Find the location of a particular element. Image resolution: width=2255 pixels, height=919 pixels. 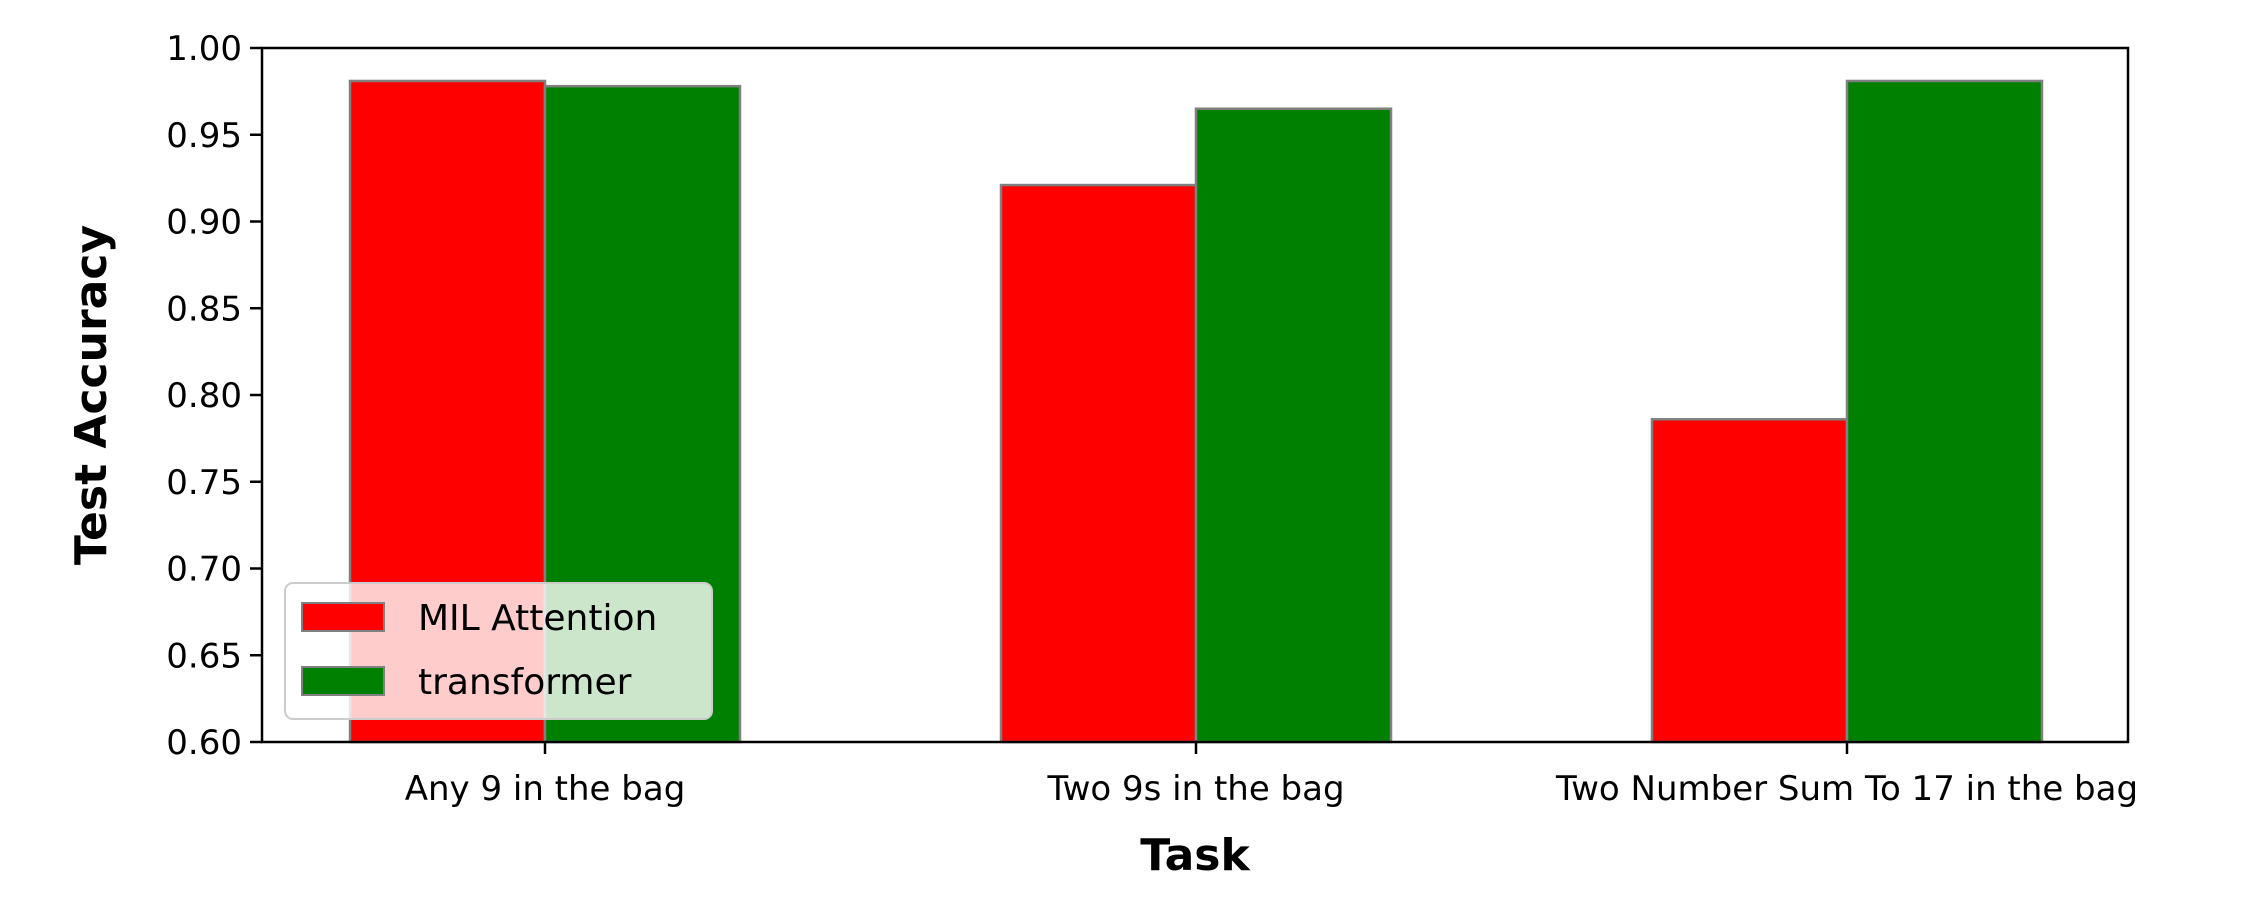

y-tick-label: 0.95 is located at coordinates (204, 136).